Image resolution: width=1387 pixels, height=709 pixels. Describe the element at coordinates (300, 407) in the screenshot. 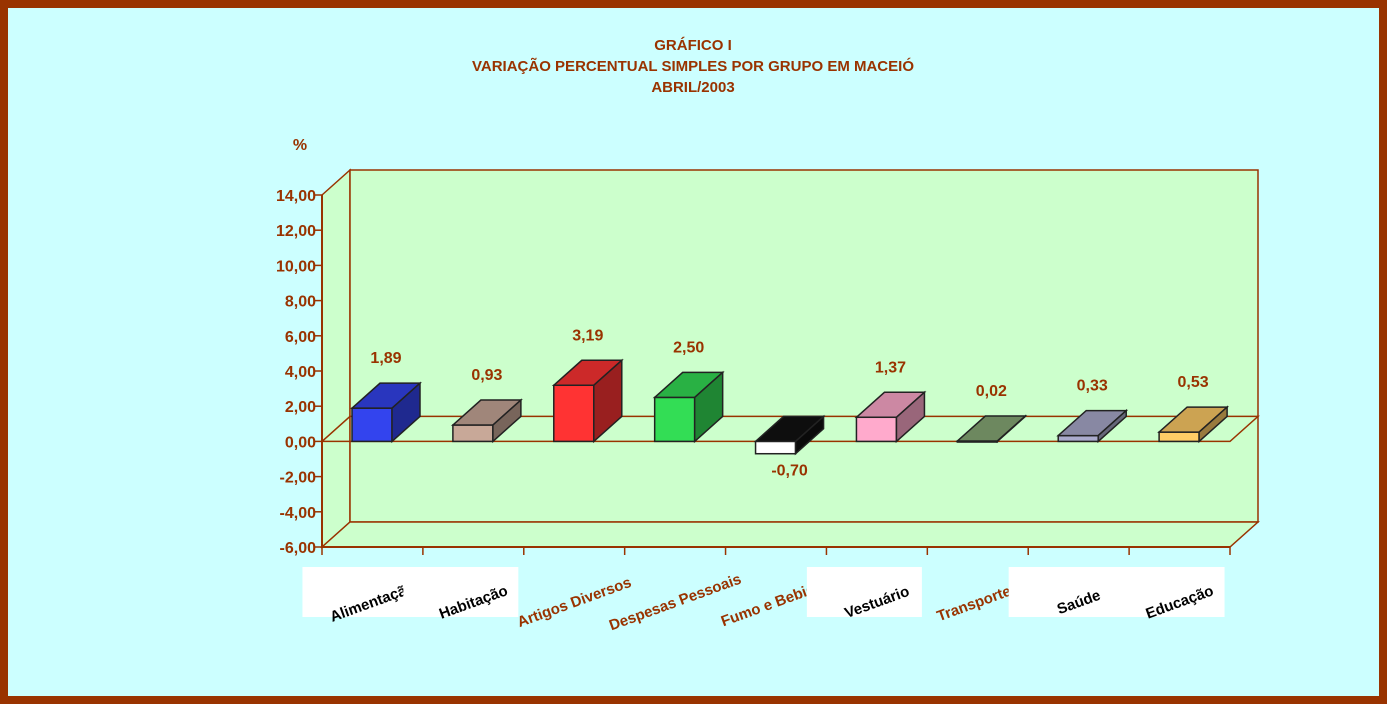

I see `y-tick-label: 2,00` at that location.